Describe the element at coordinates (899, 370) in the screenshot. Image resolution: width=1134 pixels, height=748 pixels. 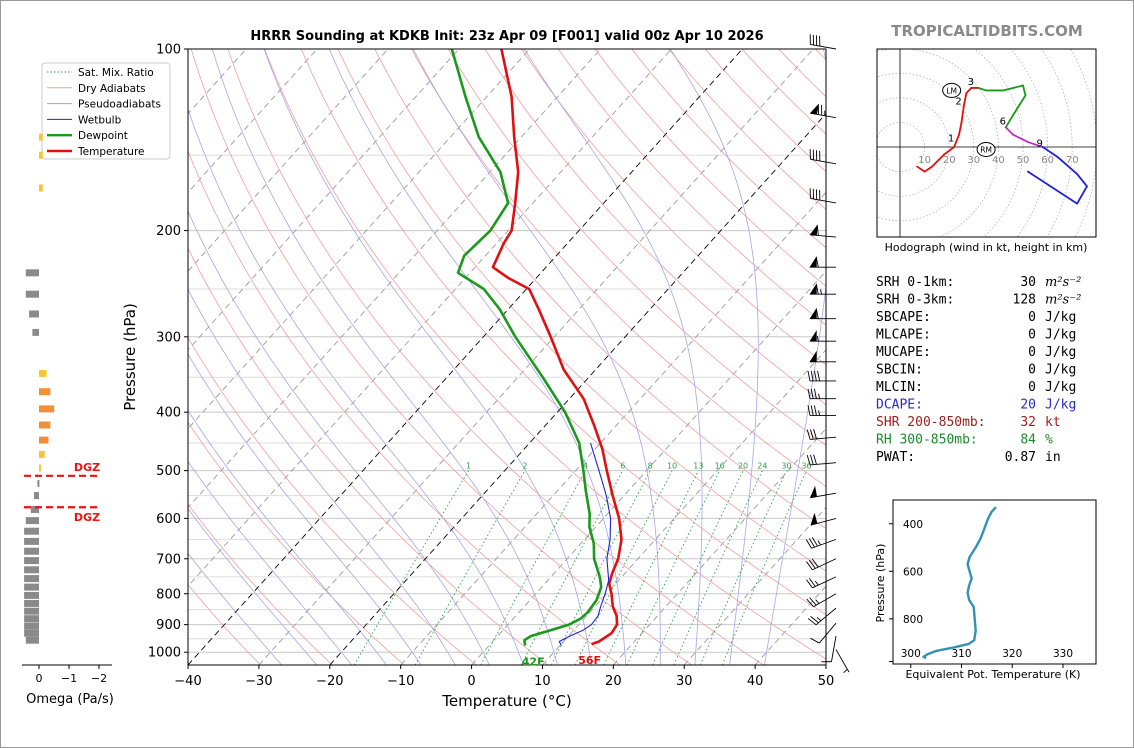
I see `index-name: SBCIN:` at that location.